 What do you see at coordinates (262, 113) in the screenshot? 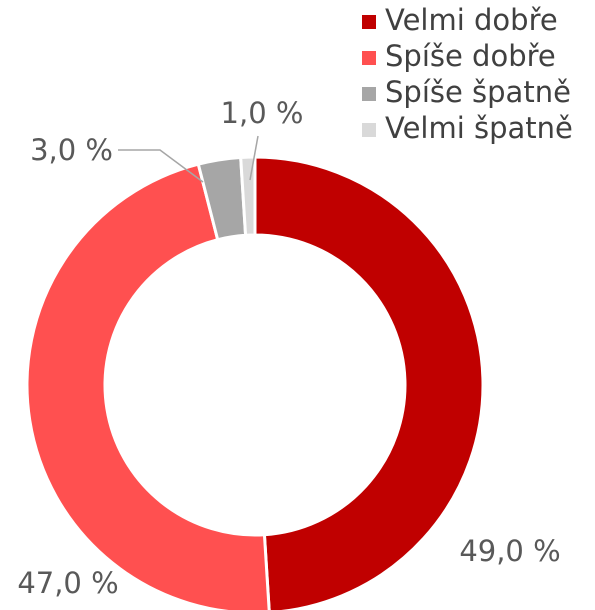
I see `data-label: 1,0 %` at bounding box center [262, 113].